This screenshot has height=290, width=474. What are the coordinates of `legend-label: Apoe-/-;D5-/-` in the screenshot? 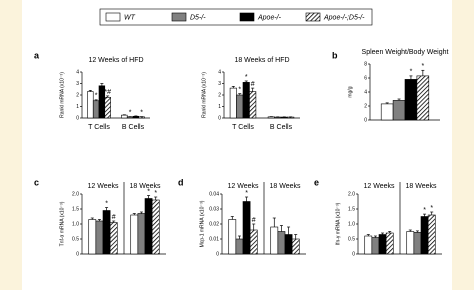 It's located at (344, 17).